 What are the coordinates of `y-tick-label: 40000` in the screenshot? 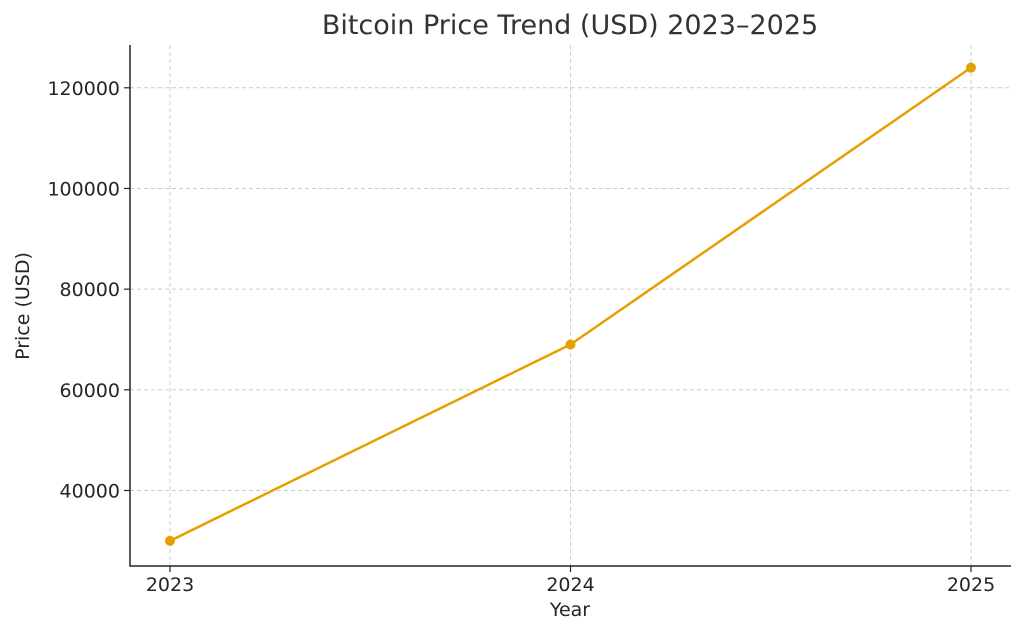 It's located at (90, 491).